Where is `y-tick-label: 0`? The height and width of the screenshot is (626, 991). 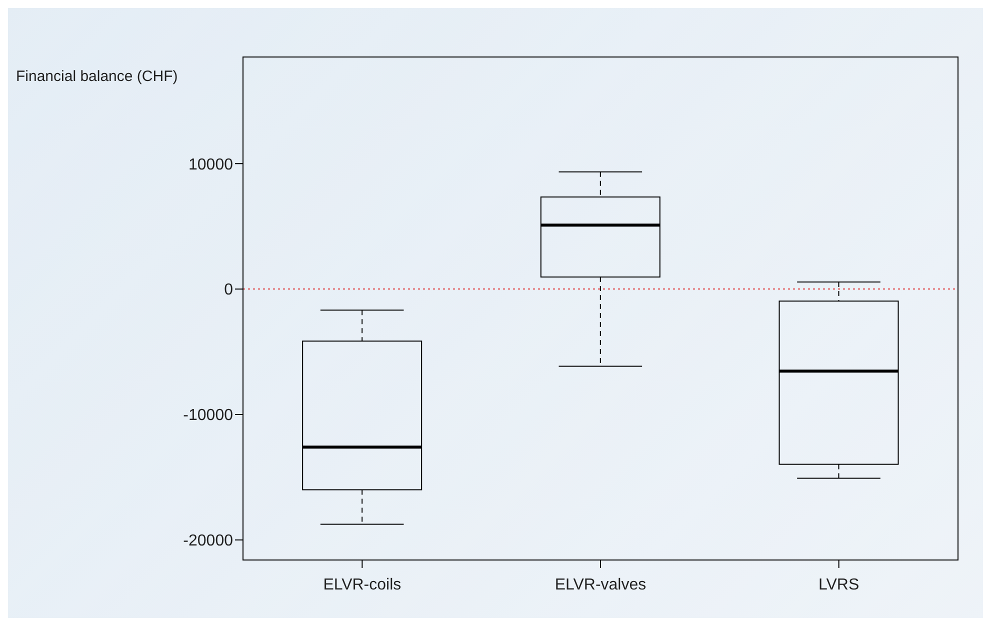 y-tick-label: 0 is located at coordinates (229, 290).